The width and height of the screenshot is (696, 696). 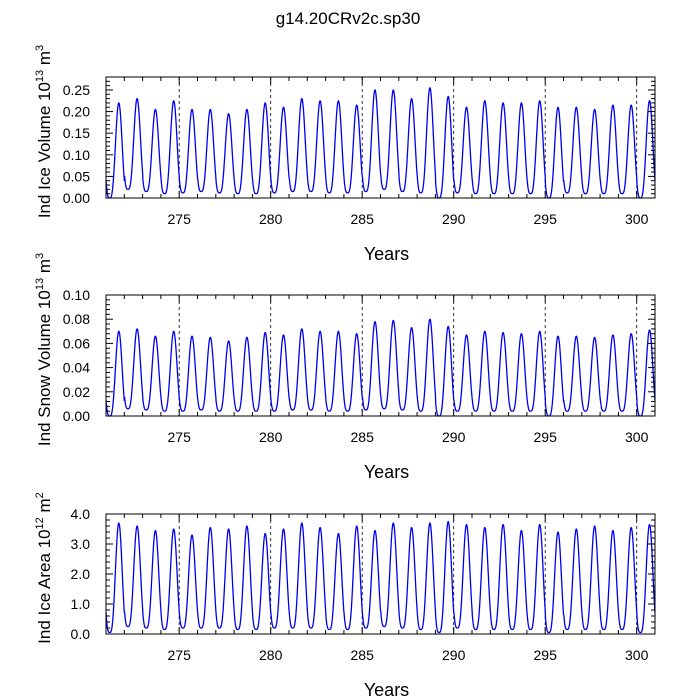 I want to click on ice-area-ytick-label: 0.0, so click(x=81, y=634).